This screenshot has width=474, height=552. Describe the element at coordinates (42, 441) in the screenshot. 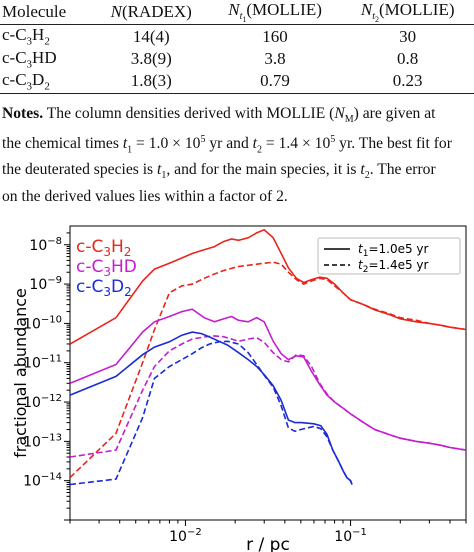

I see `y-tick-label: 10⁻¹³` at that location.